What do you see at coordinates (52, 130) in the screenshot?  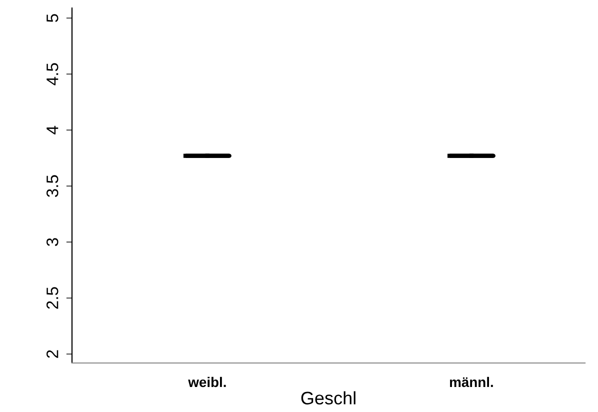 I see `y-tick-label: 4` at bounding box center [52, 130].